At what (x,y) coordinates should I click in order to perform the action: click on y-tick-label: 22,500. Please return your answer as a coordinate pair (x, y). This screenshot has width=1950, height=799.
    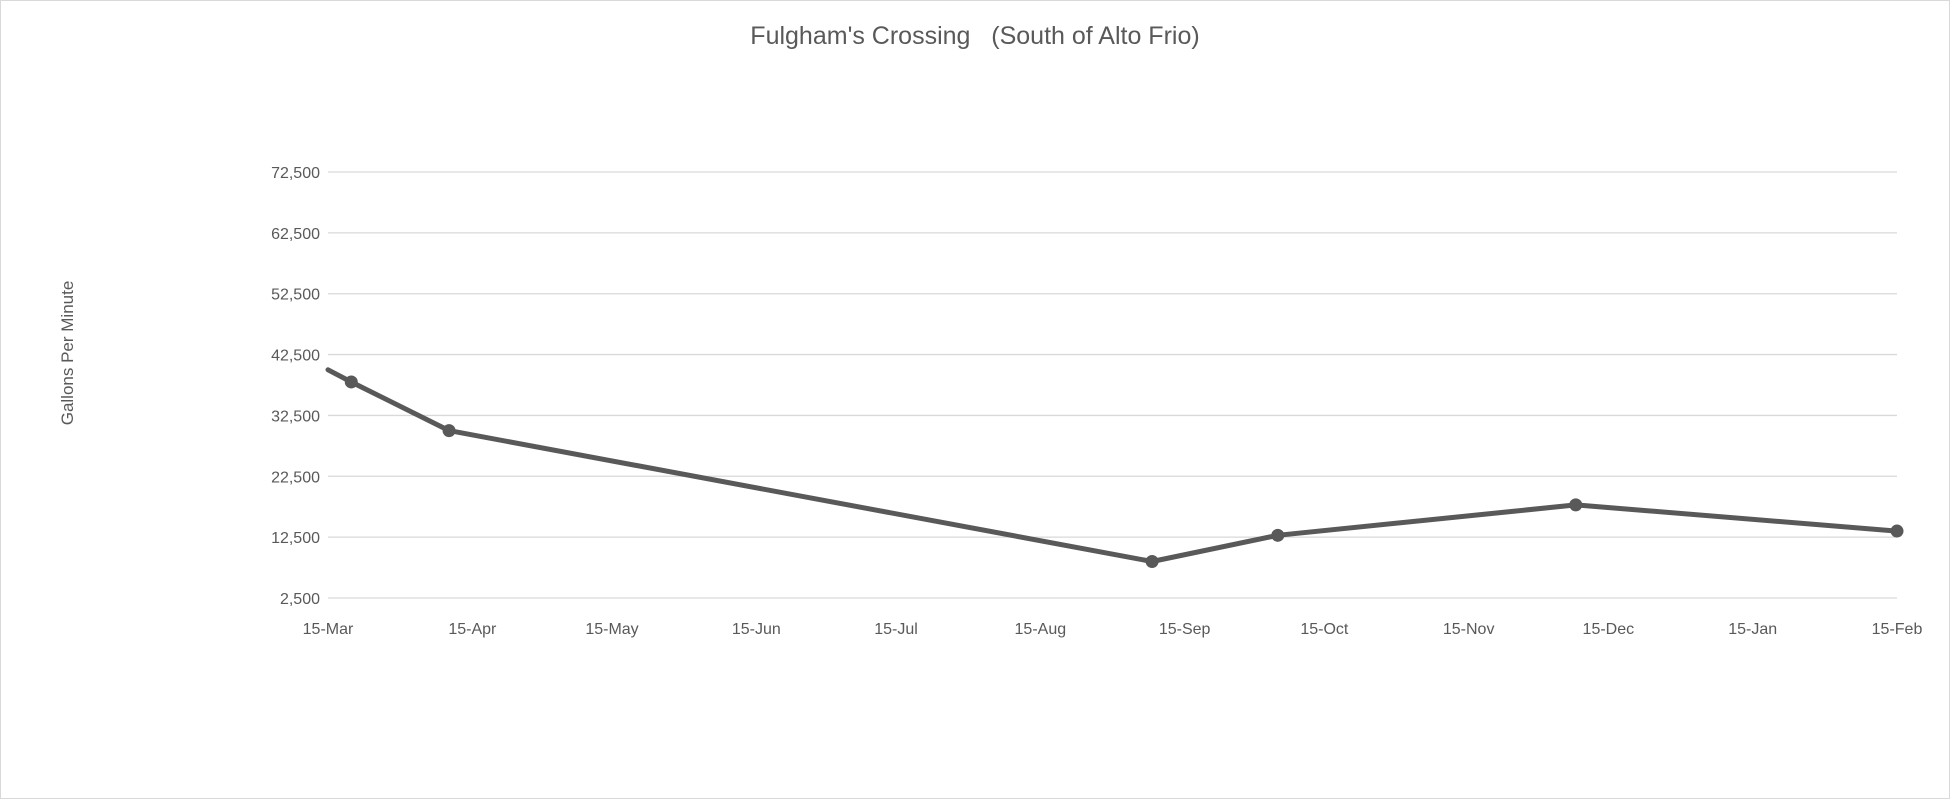
    Looking at the image, I should click on (295, 477).